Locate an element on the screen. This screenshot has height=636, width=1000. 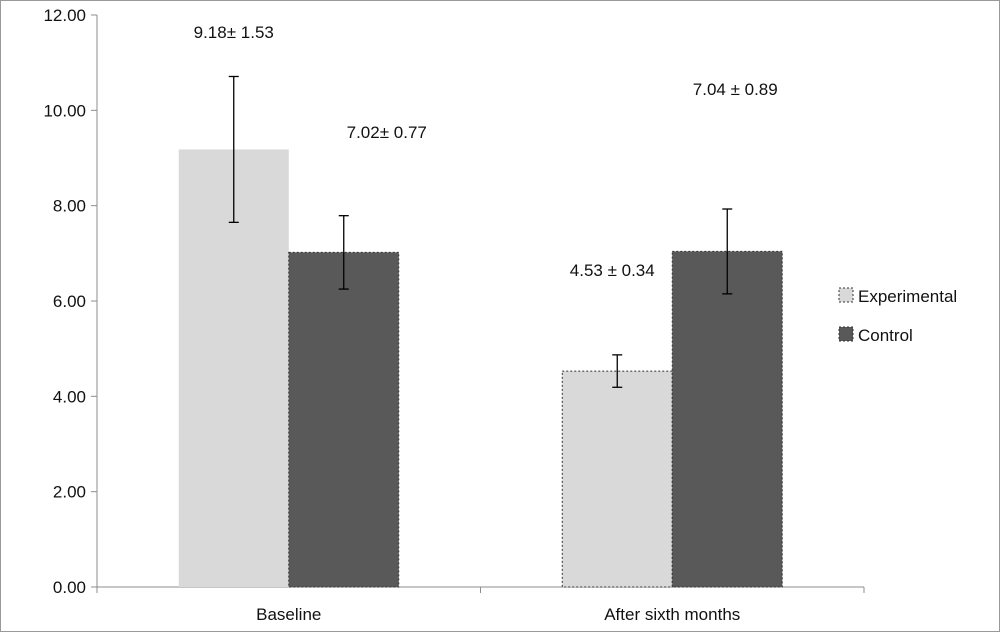
data-label: 4.53 ± 0.34 is located at coordinates (612, 270).